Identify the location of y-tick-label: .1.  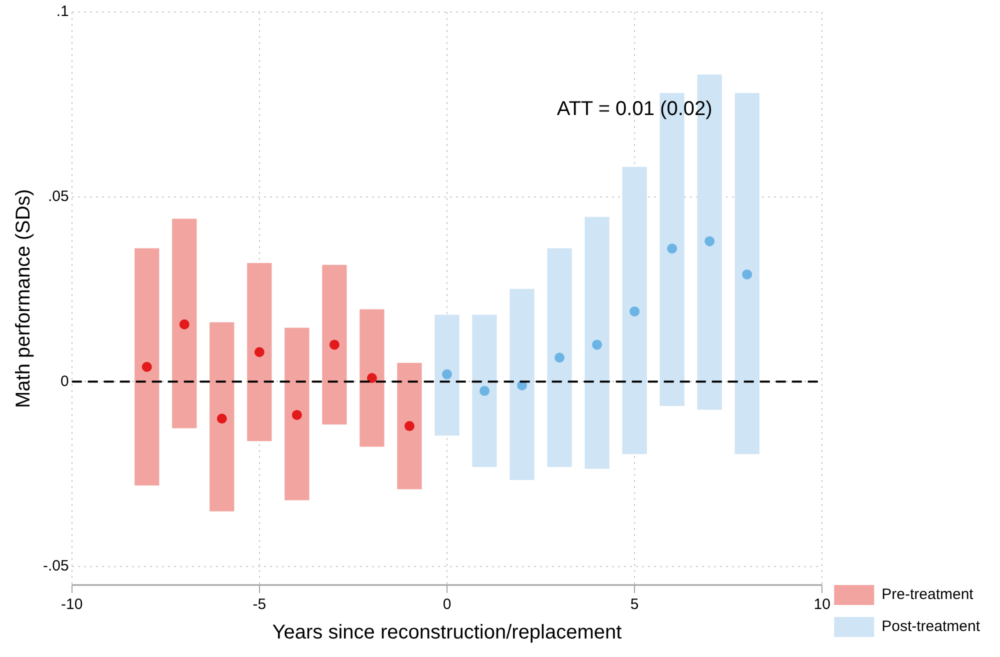
(62, 11).